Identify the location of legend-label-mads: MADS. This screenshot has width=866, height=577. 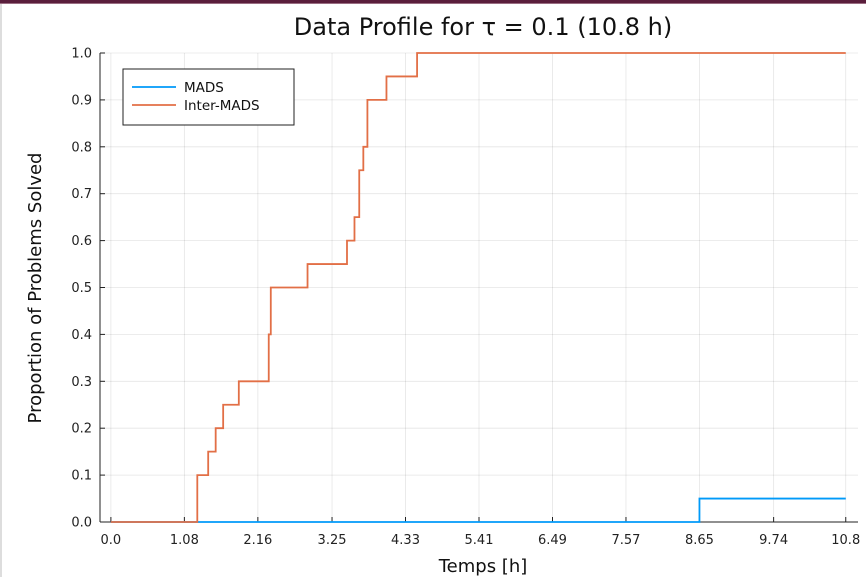
(204, 88).